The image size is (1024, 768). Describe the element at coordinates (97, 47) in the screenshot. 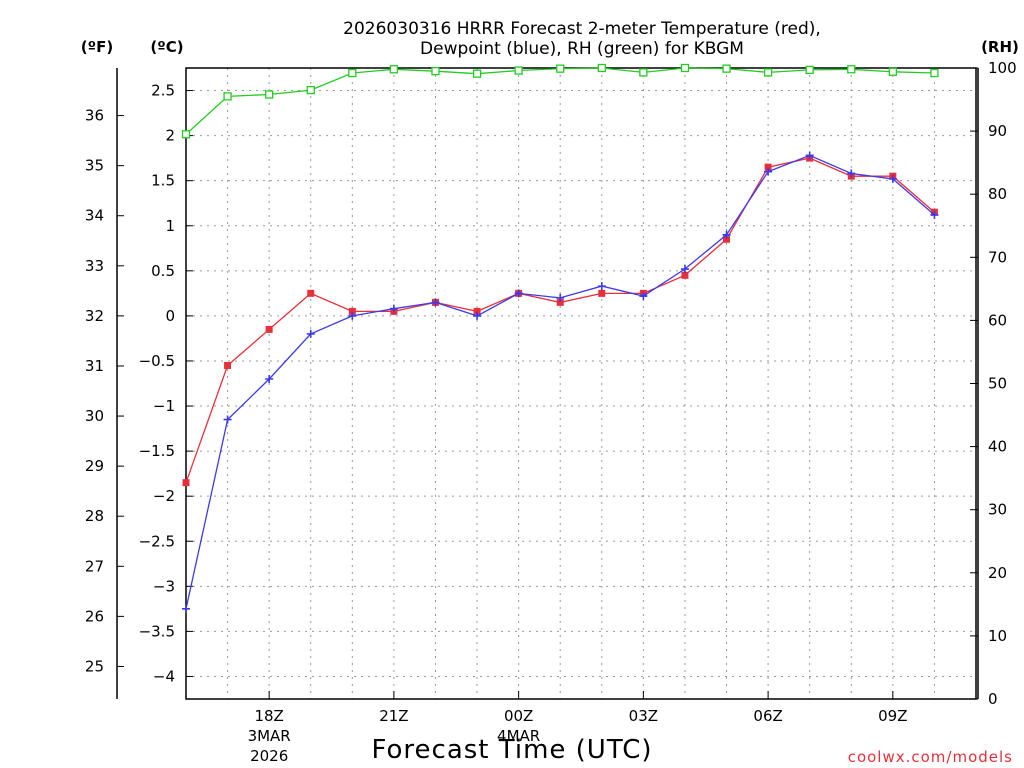

I see `fahrenheit-unit-label: (ºF)` at that location.